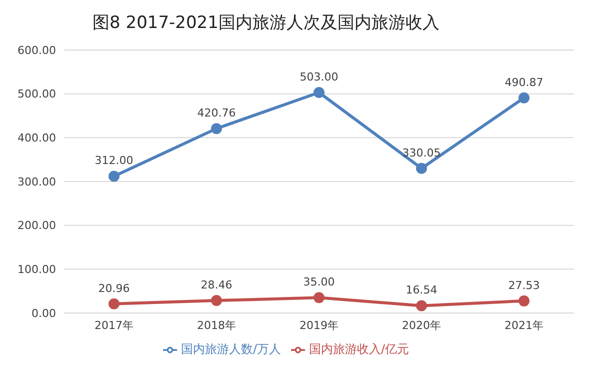 This screenshot has width=592, height=366. Describe the element at coordinates (37, 181) in the screenshot. I see `y-tick-label: 300.00` at that location.